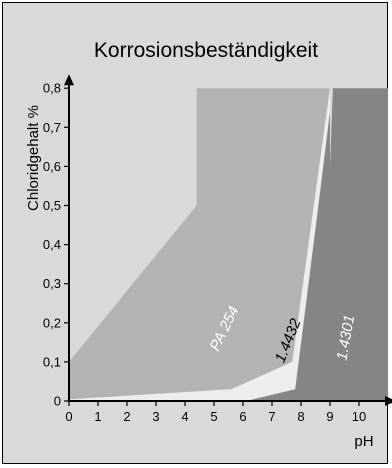 Image resolution: width=392 pixels, height=468 pixels. What do you see at coordinates (363, 441) in the screenshot?
I see `x-axis-label: pH` at bounding box center [363, 441].